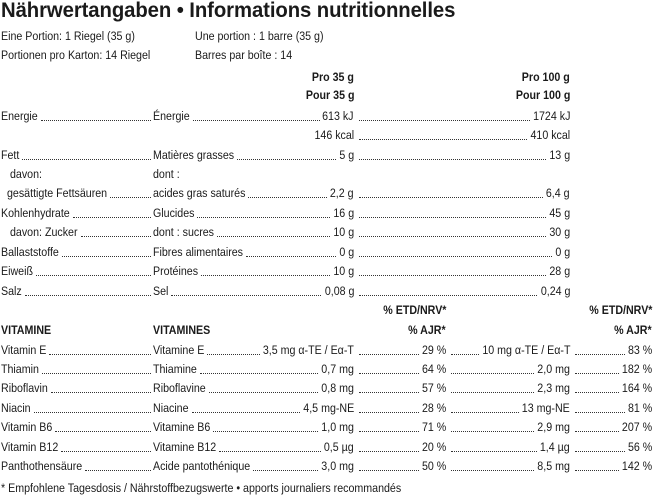  What do you see at coordinates (175, 369) in the screenshot?
I see `vitamin-label-fr: Thiamine` at bounding box center [175, 369].